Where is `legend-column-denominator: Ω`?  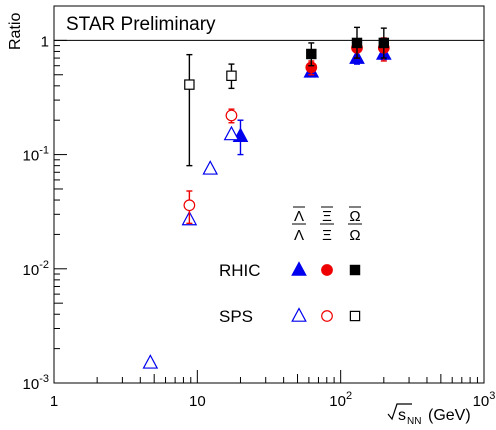 legend-column-denominator: Ω is located at coordinates (354, 235).